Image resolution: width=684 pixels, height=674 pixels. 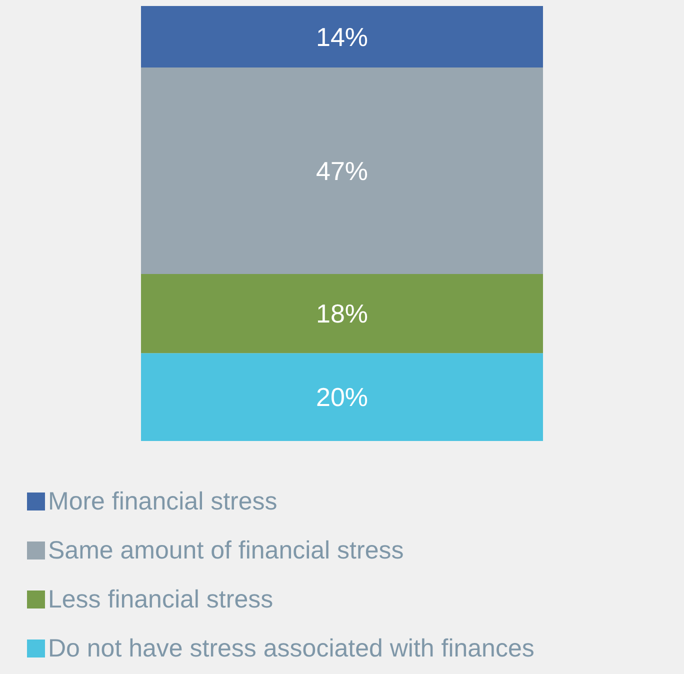 I want to click on legend-label: Less financial stress, so click(x=161, y=600).